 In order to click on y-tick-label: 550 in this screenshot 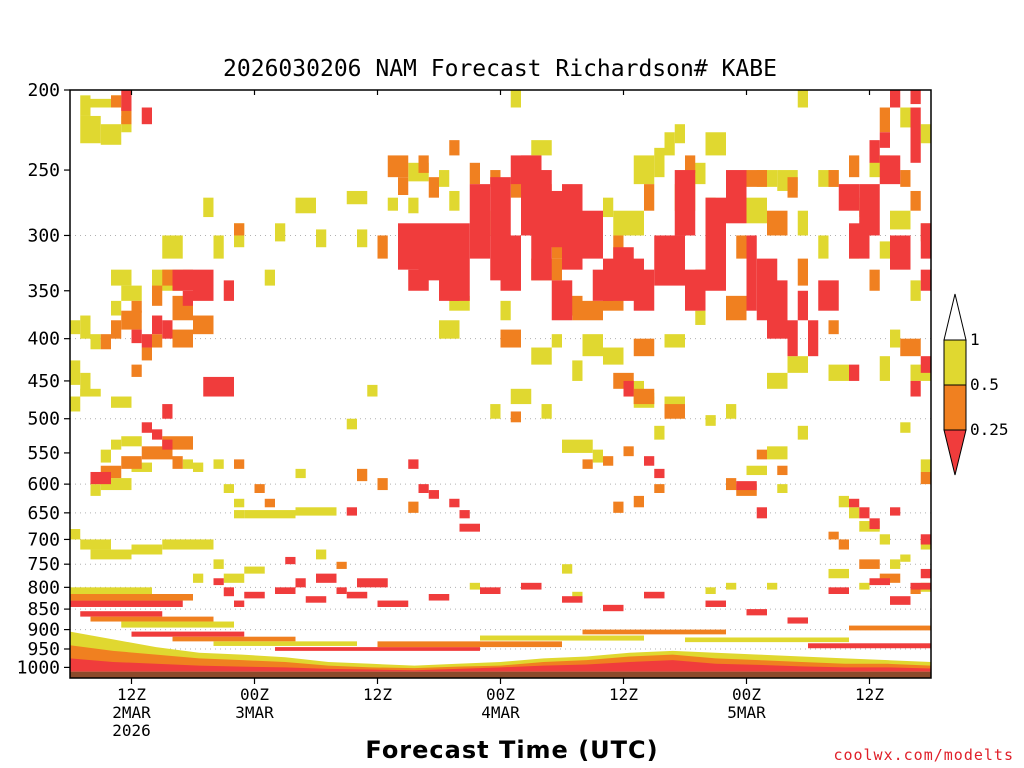, I will do `click(43, 453)`.